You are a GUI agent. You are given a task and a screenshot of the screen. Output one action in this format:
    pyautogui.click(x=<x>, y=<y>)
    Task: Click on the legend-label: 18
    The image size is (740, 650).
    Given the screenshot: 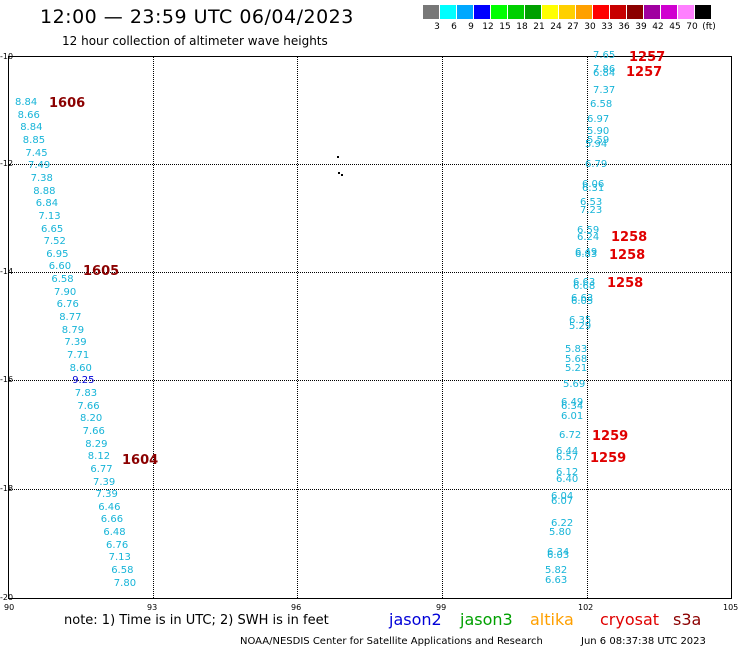 What is the action you would take?
    pyautogui.click(x=522, y=27)
    